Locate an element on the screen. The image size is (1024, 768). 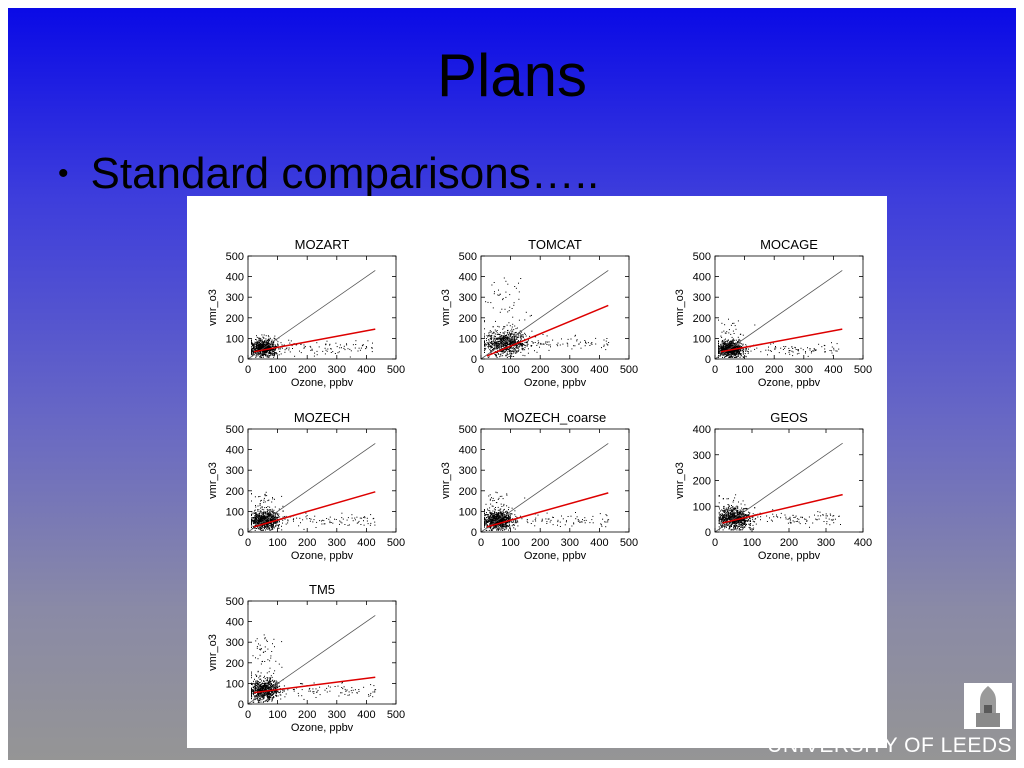
point-cloud is located at coordinates (547, 317).